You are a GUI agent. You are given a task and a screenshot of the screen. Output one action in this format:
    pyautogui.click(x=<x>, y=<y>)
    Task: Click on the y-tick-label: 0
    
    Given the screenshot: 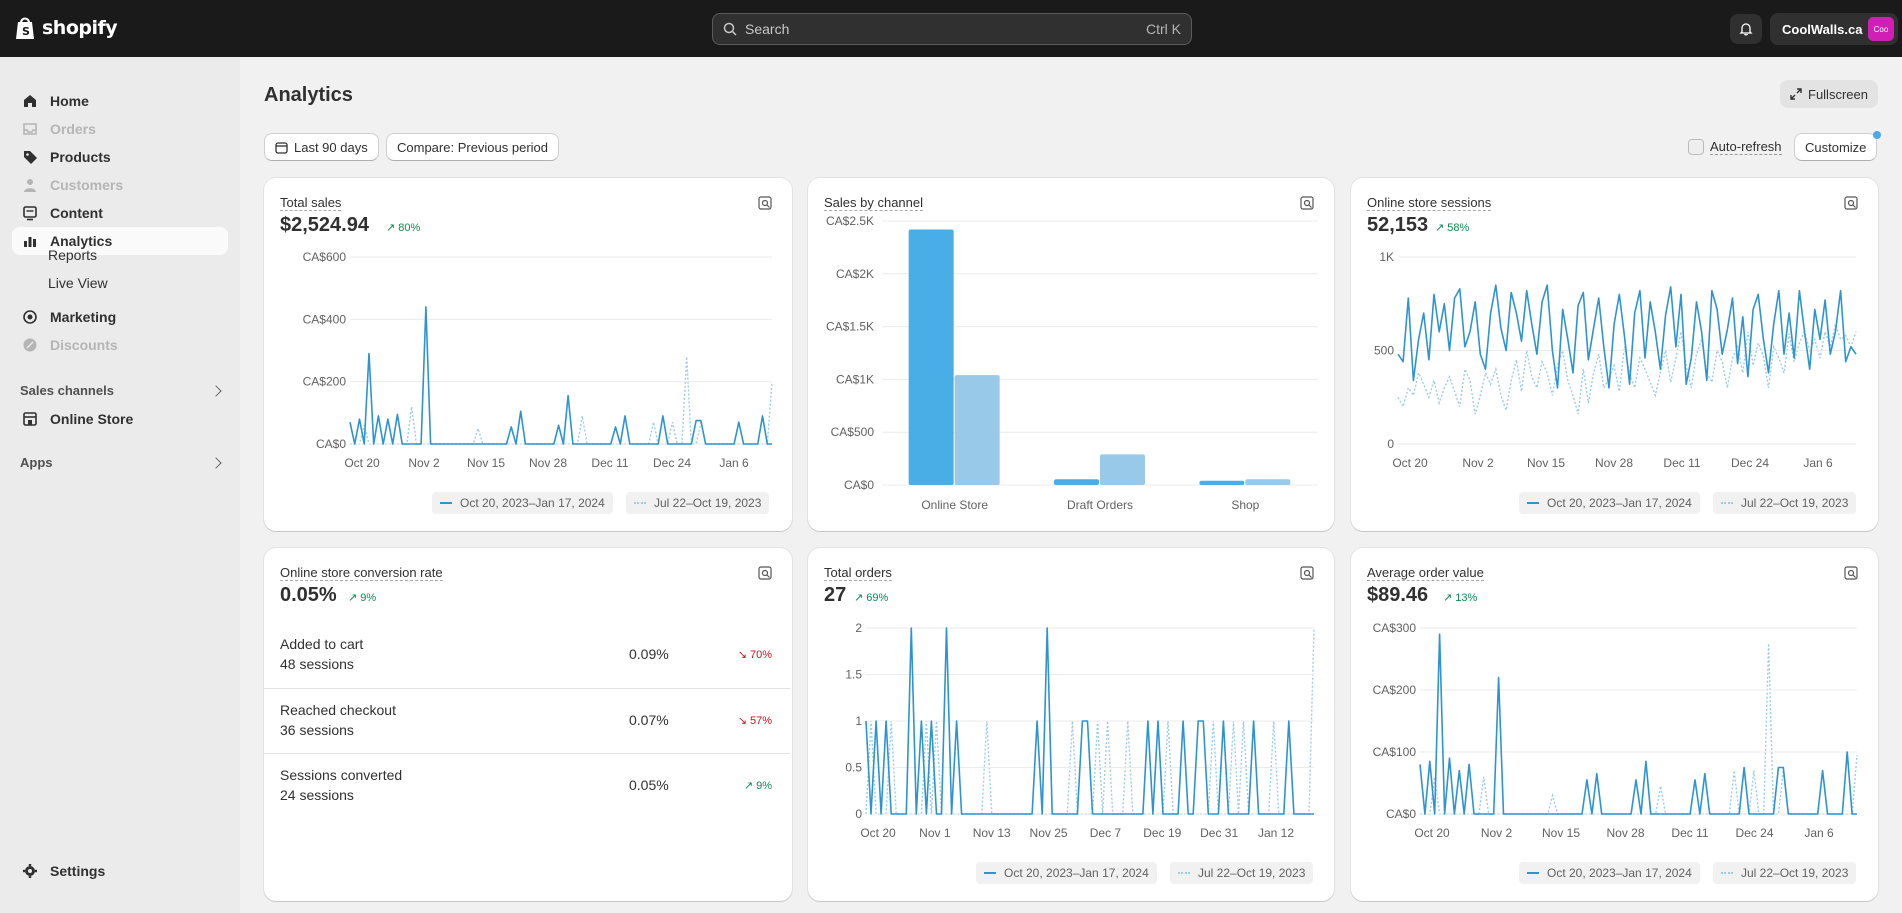 What is the action you would take?
    pyautogui.click(x=858, y=814)
    